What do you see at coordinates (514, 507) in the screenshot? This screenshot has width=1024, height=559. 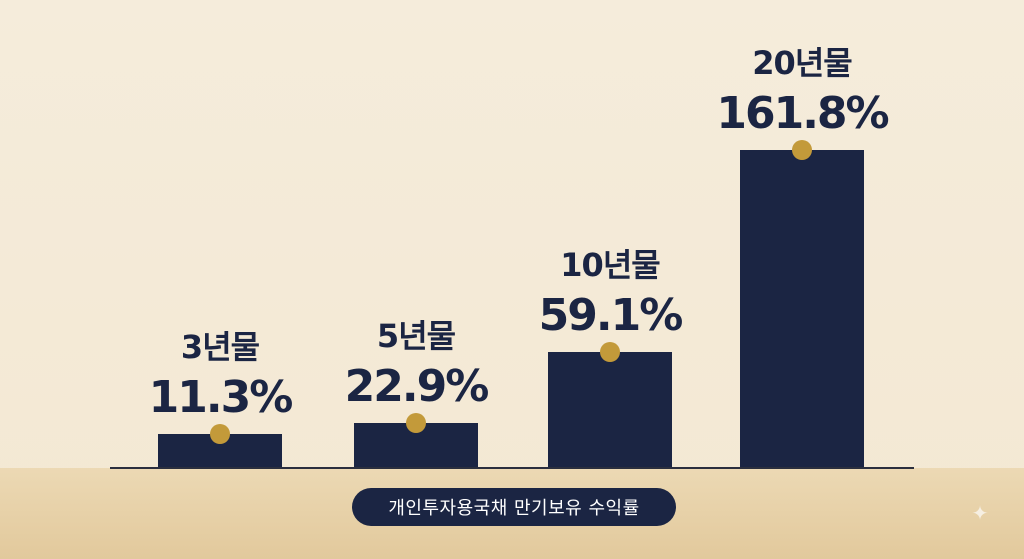 I see `x-axis-caption: 개인투자용국채 만기보유 수익률` at bounding box center [514, 507].